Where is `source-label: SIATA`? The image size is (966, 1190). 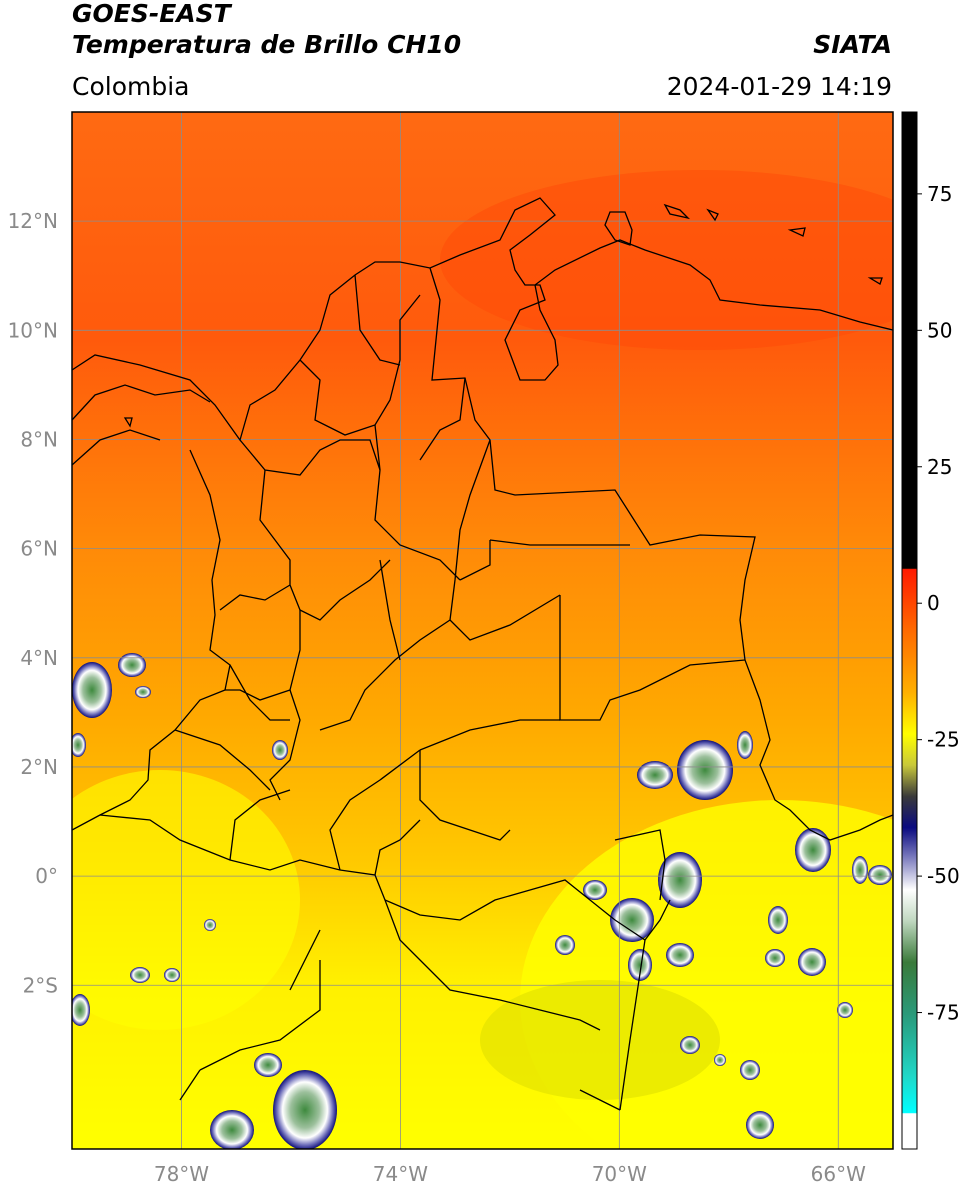
source-label: SIATA is located at coordinates (852, 44).